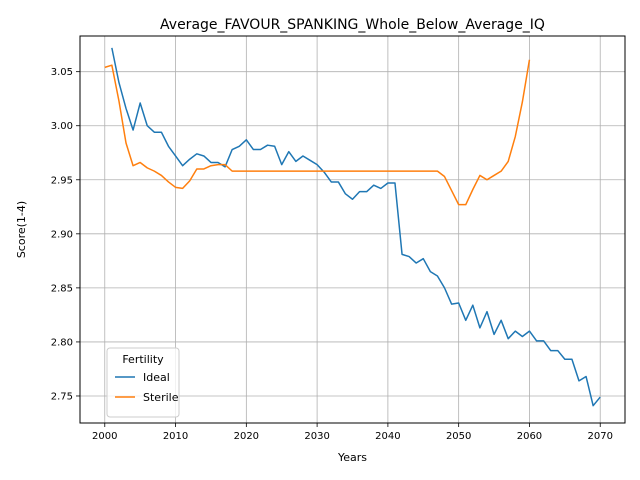 This screenshot has height=480, width=640. I want to click on y-tick-label: 2.75, so click(62, 396).